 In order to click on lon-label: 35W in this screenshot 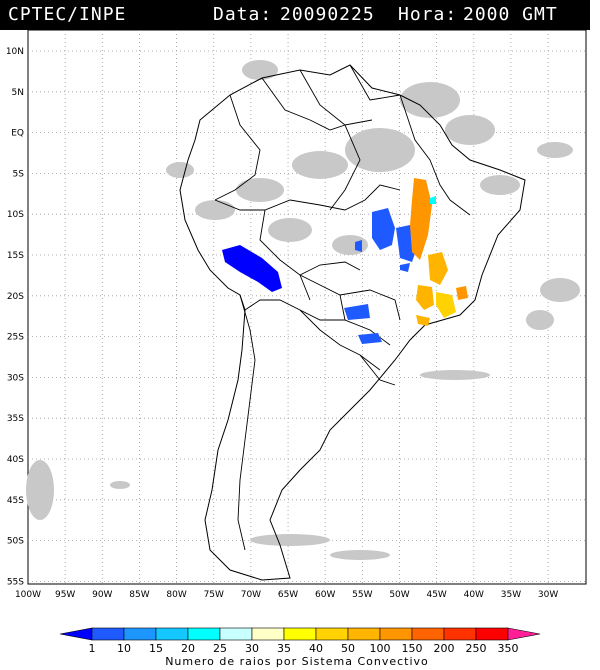, I will do `click(511, 595)`.